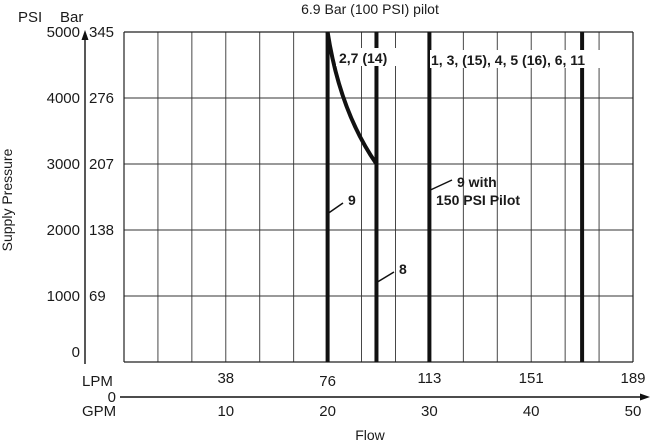  Describe the element at coordinates (632, 378) in the screenshot. I see `x-tick-lpm: 189` at that location.